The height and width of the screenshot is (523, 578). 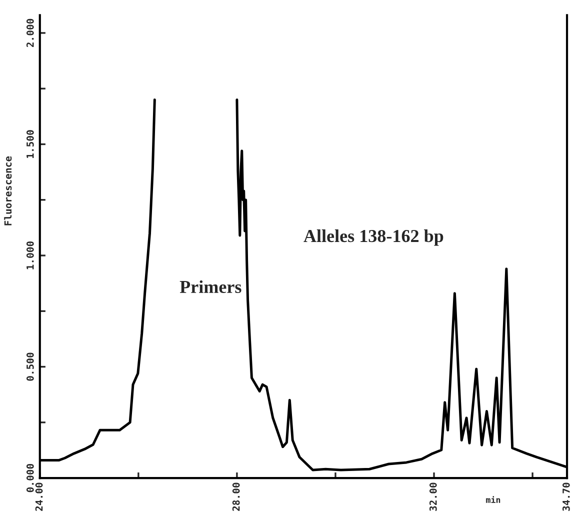 I want to click on x-axis-title: min, so click(x=493, y=499).